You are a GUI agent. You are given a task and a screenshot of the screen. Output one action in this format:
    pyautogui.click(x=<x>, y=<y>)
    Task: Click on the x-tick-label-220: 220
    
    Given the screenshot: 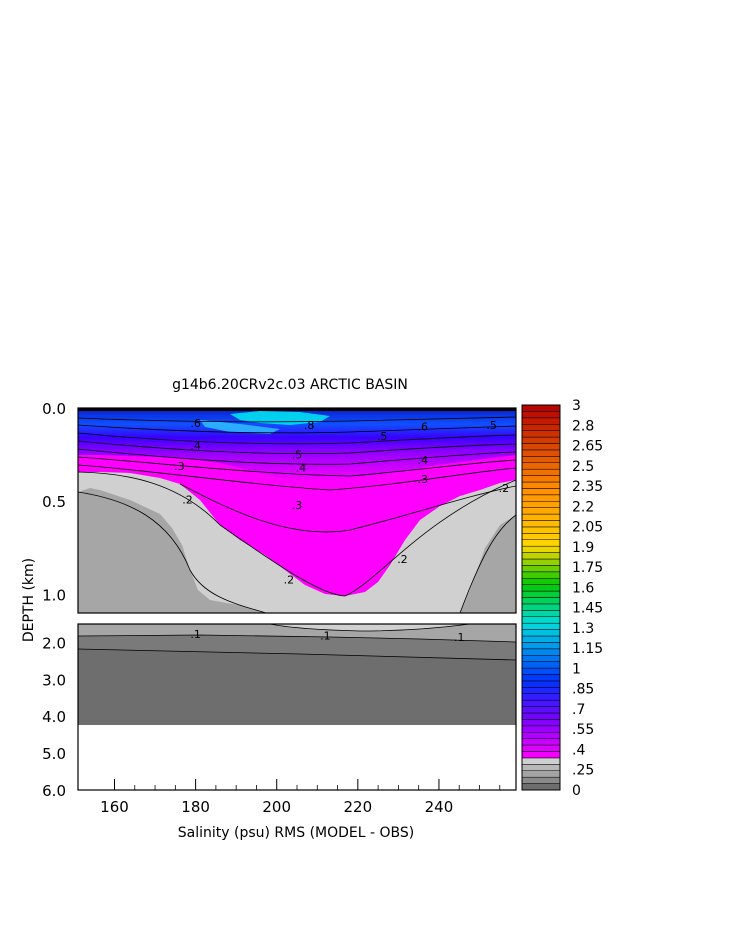 What is the action you would take?
    pyautogui.click(x=358, y=807)
    